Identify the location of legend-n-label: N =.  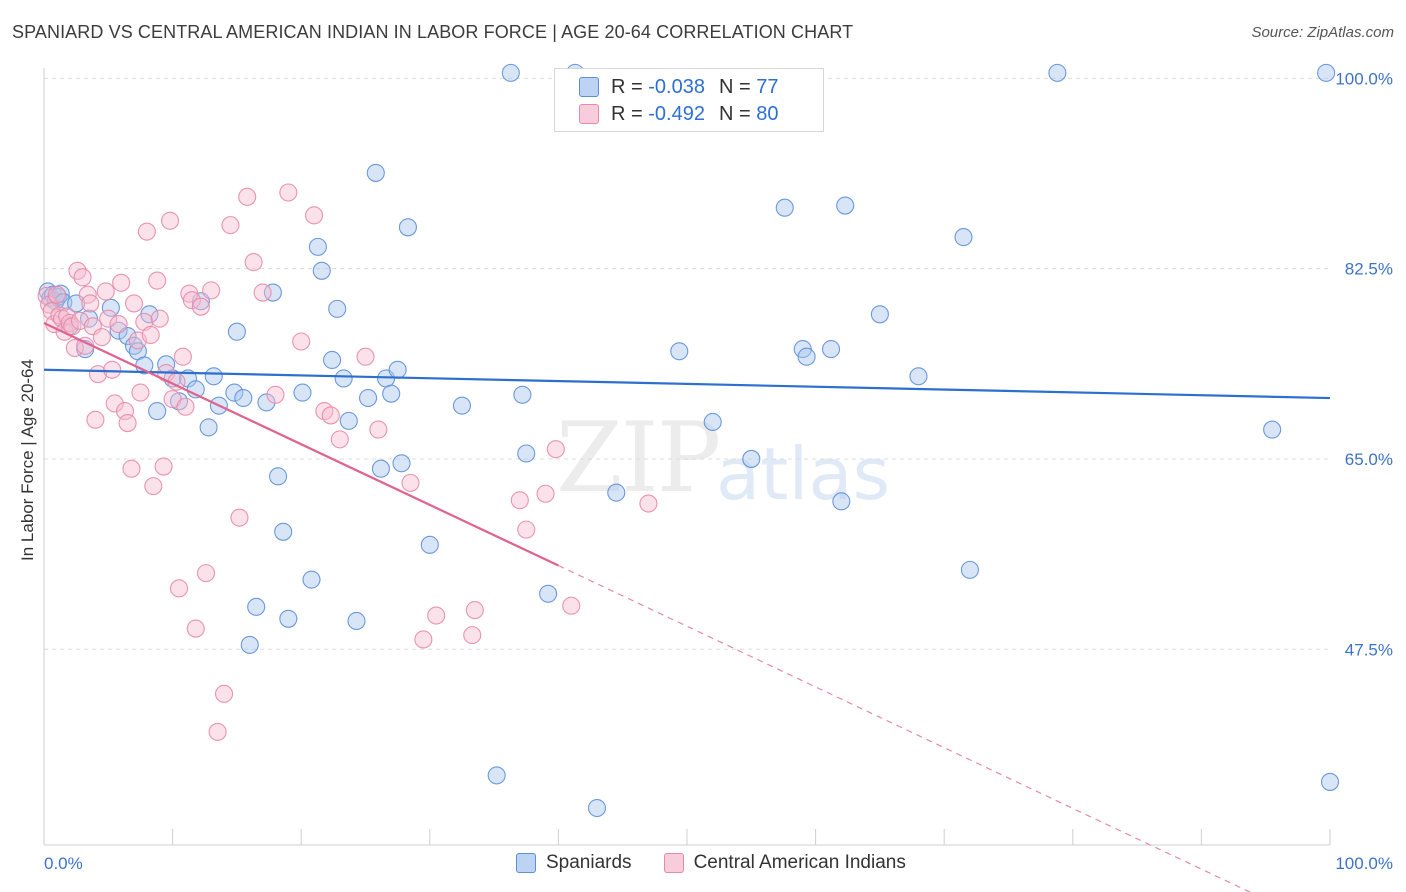
(734, 113).